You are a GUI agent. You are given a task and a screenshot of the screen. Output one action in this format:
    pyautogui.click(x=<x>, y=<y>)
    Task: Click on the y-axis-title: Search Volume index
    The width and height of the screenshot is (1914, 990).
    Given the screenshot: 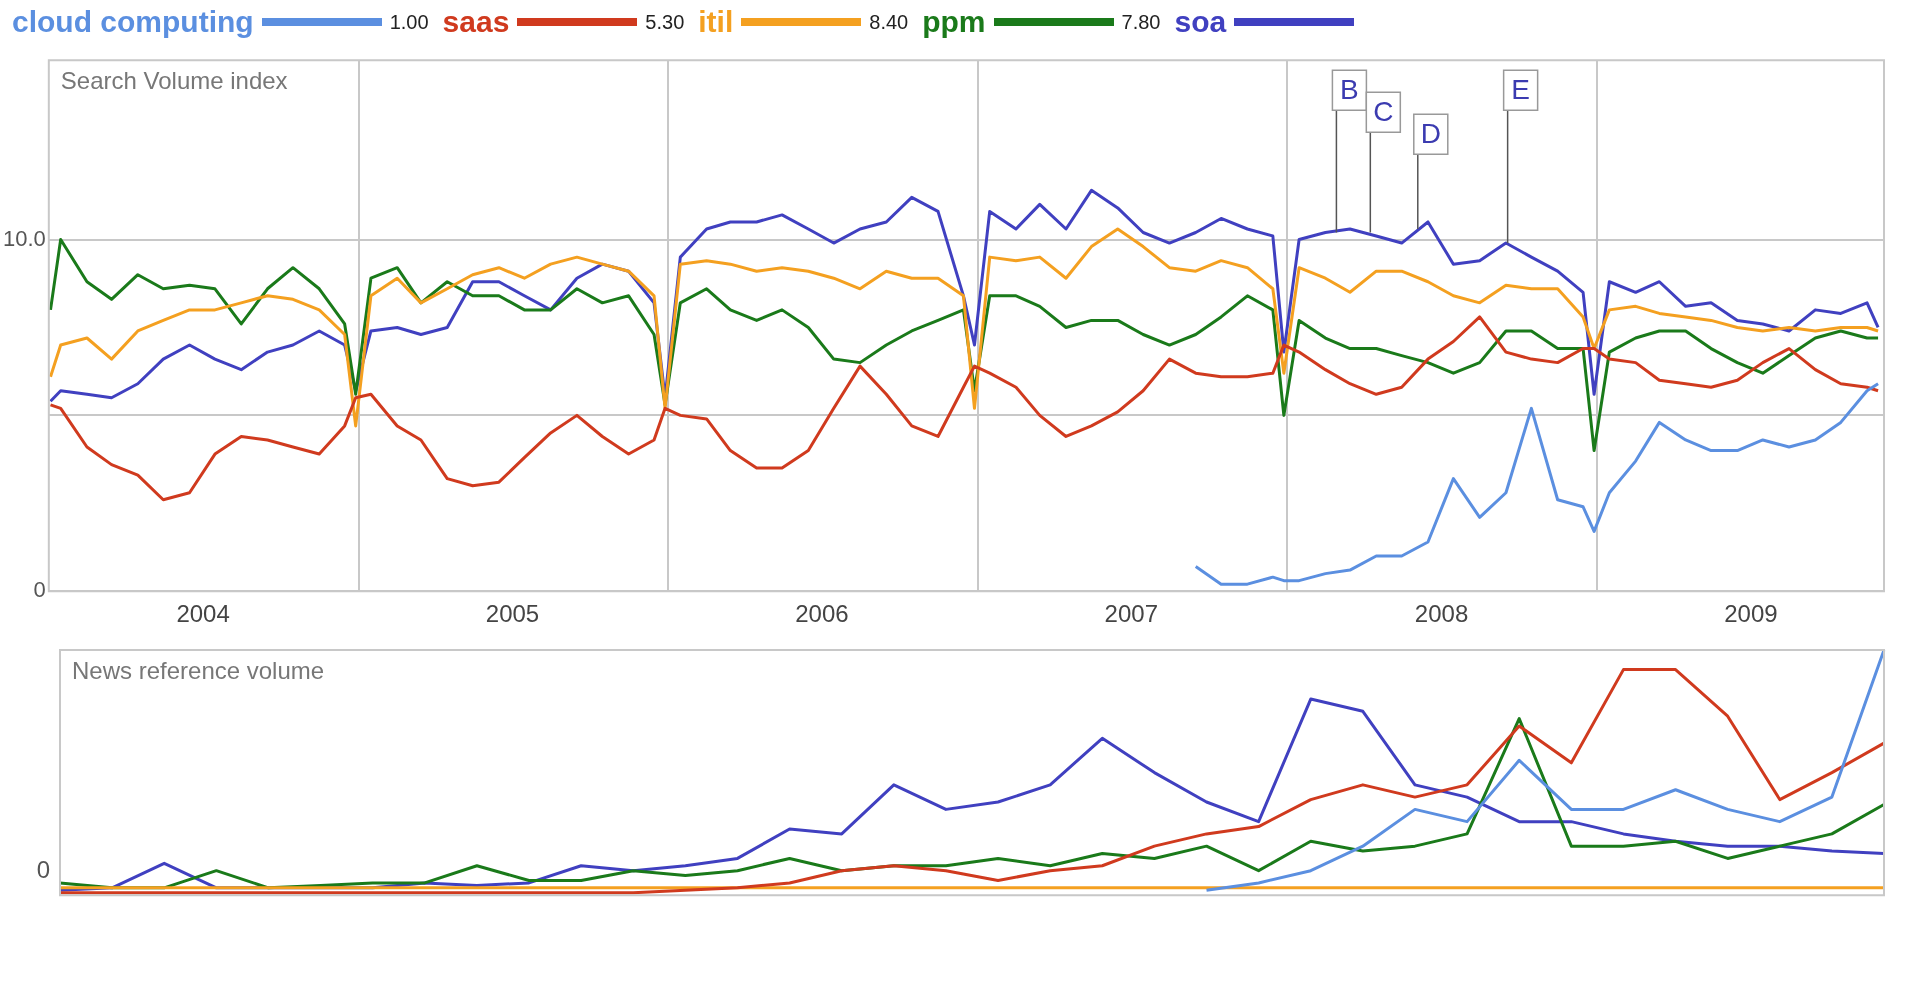 What is the action you would take?
    pyautogui.click(x=174, y=80)
    